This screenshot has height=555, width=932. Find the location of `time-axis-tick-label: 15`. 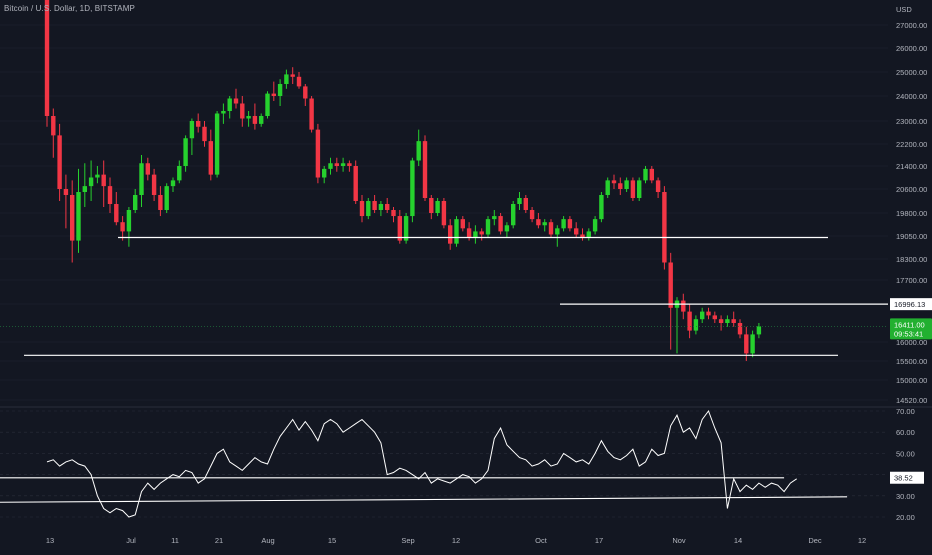

time-axis-tick-label: 15 is located at coordinates (332, 540).